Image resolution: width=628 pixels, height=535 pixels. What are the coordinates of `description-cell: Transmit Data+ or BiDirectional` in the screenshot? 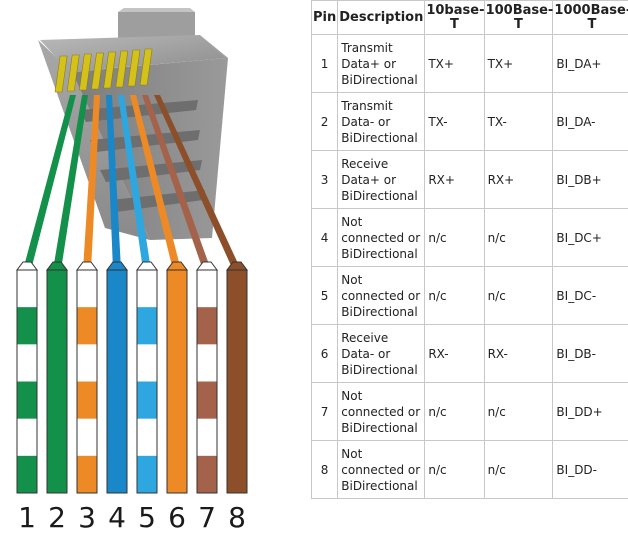 It's located at (381, 63).